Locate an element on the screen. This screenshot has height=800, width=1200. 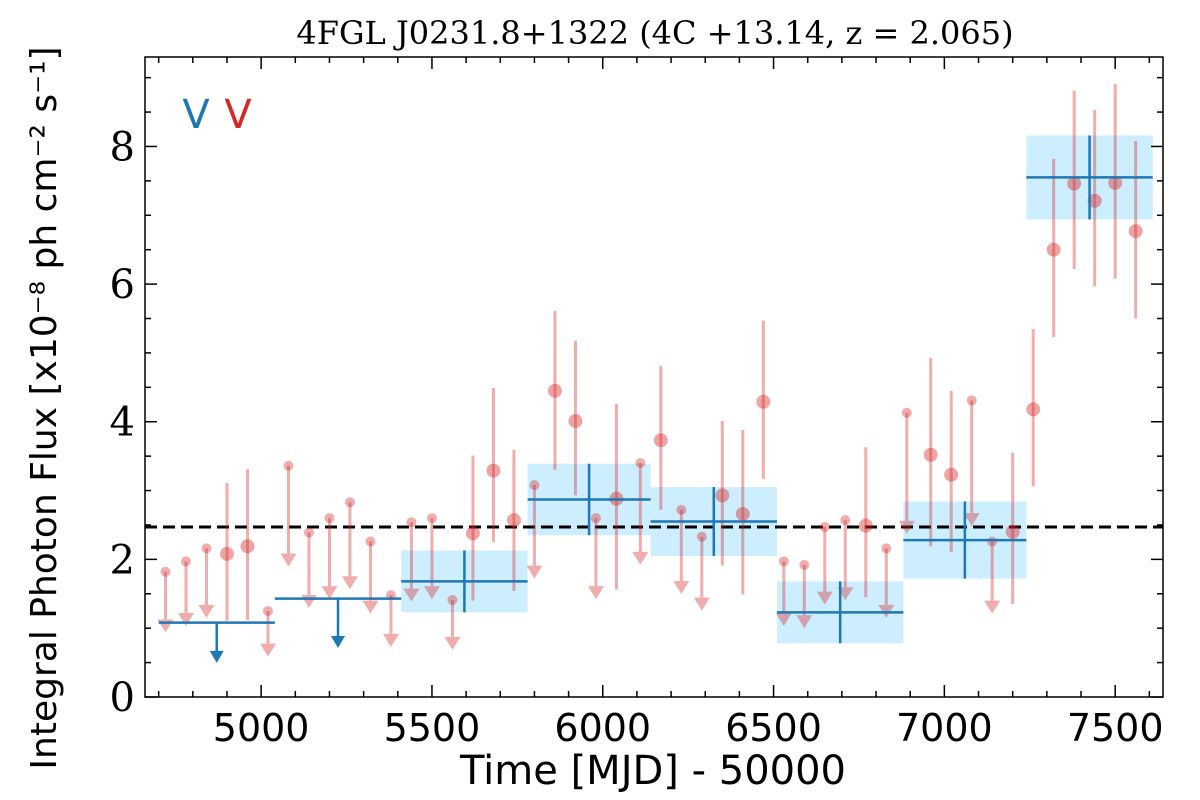
x-tick-label: 6500 is located at coordinates (773, 728).